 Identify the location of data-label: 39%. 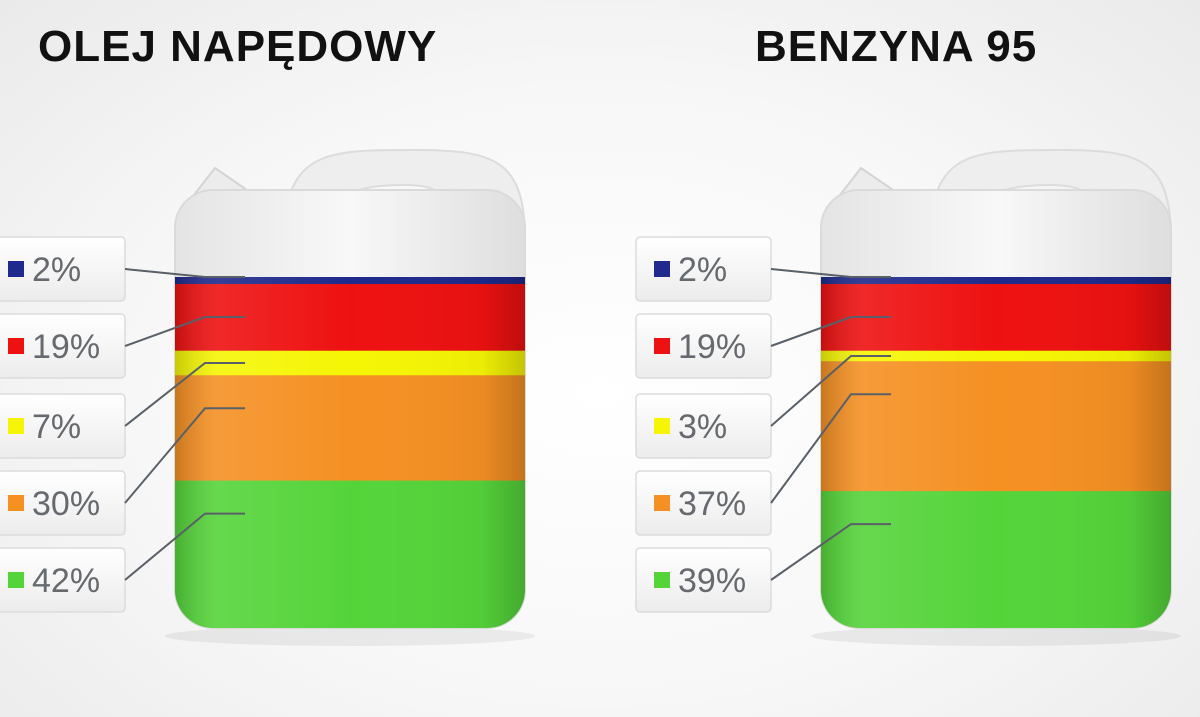
(712, 581).